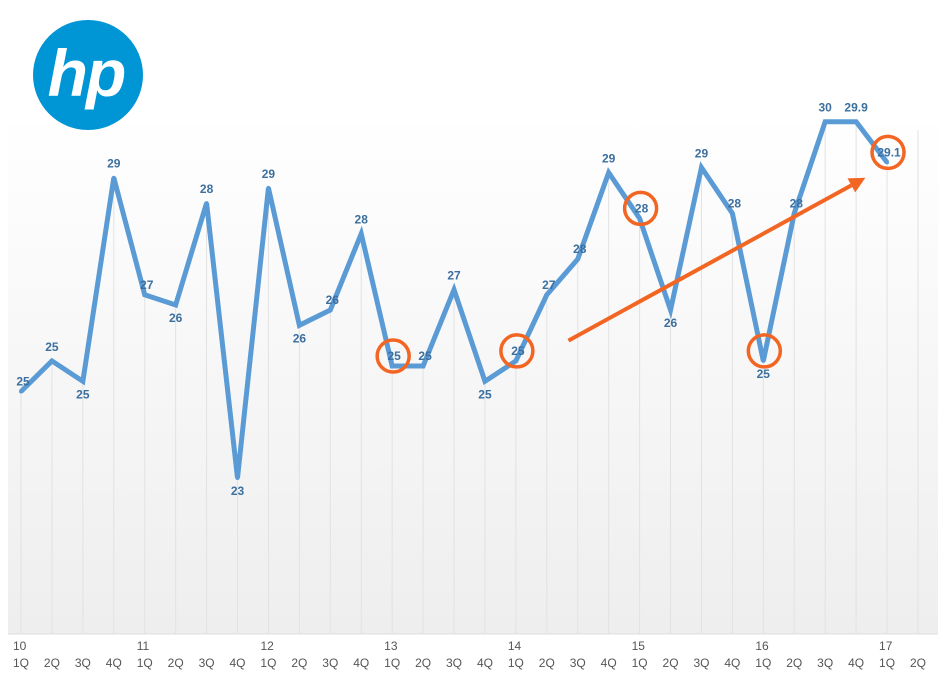 Image resolution: width=950 pixels, height=692 pixels. What do you see at coordinates (762, 646) in the screenshot?
I see `x-tick-year: 16` at bounding box center [762, 646].